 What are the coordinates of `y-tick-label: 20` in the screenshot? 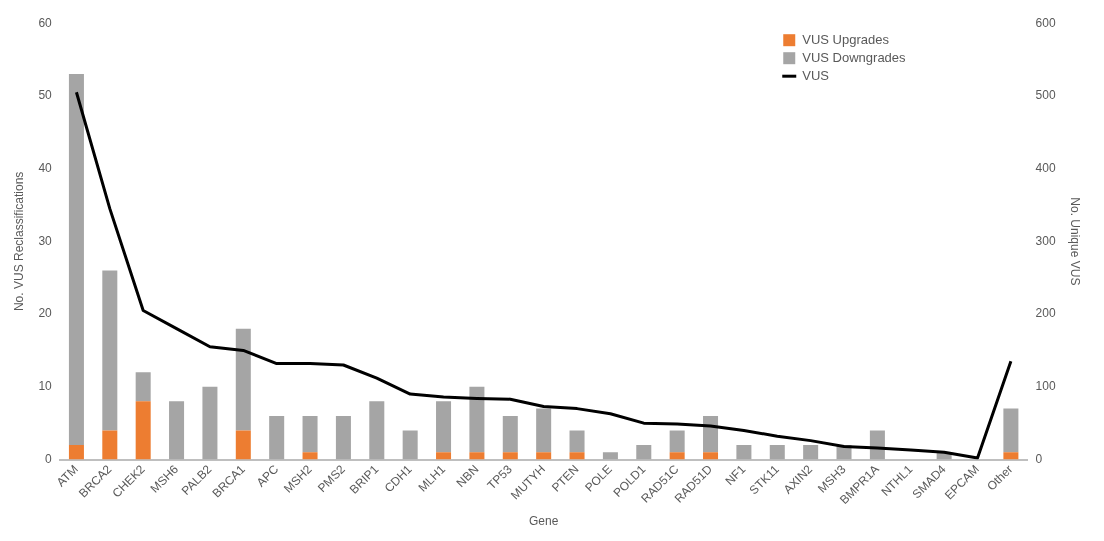 It's located at (45, 313).